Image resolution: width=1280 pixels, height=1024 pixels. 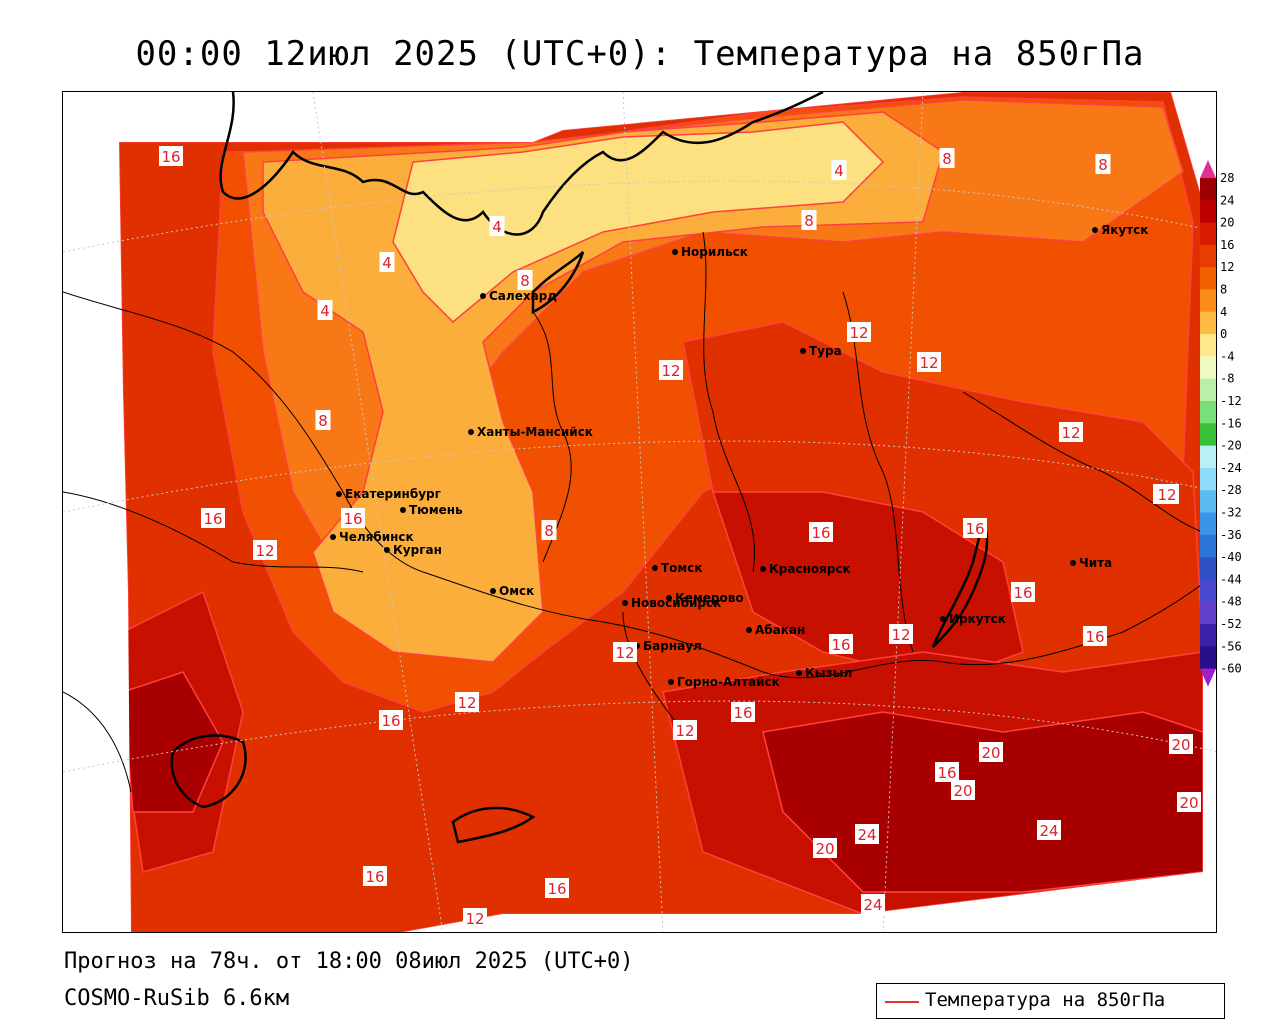 What do you see at coordinates (1124, 230) in the screenshot?
I see `city-label: Якутск` at bounding box center [1124, 230].